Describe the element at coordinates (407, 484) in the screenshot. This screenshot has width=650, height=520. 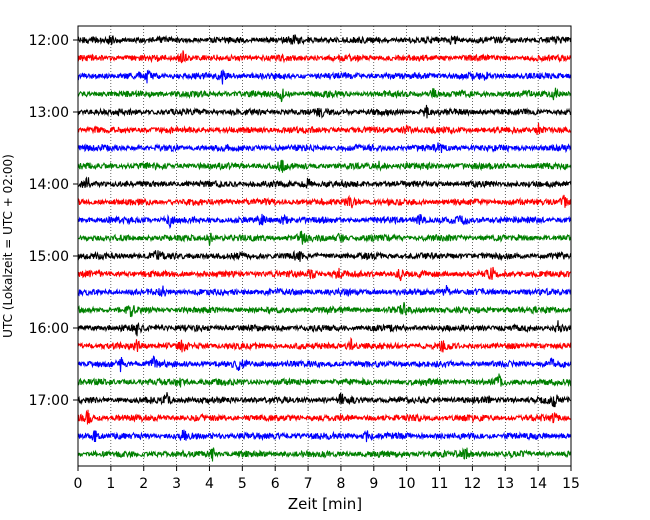
I see `x-tick-label-10: 10` at that location.